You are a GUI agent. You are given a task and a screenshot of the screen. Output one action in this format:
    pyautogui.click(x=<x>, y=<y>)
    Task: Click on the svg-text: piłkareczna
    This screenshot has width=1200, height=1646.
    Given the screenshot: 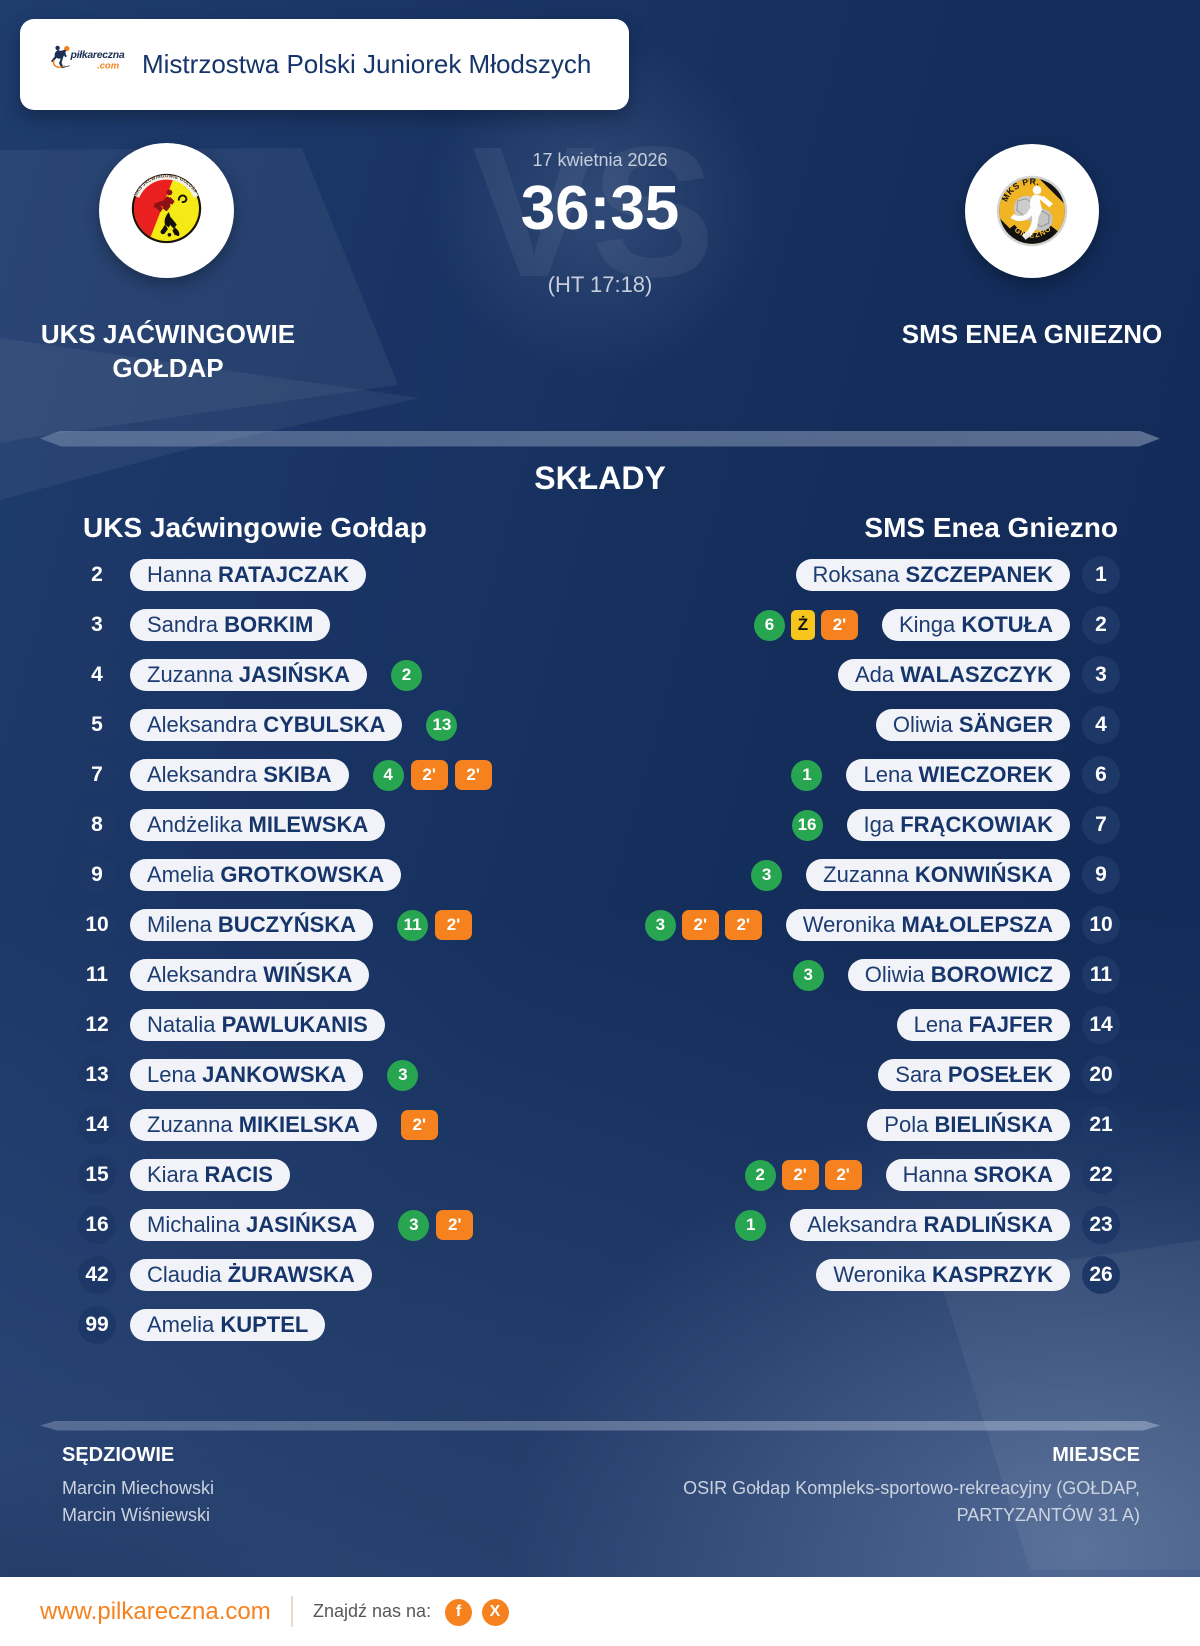 What is the action you would take?
    pyautogui.click(x=97, y=55)
    